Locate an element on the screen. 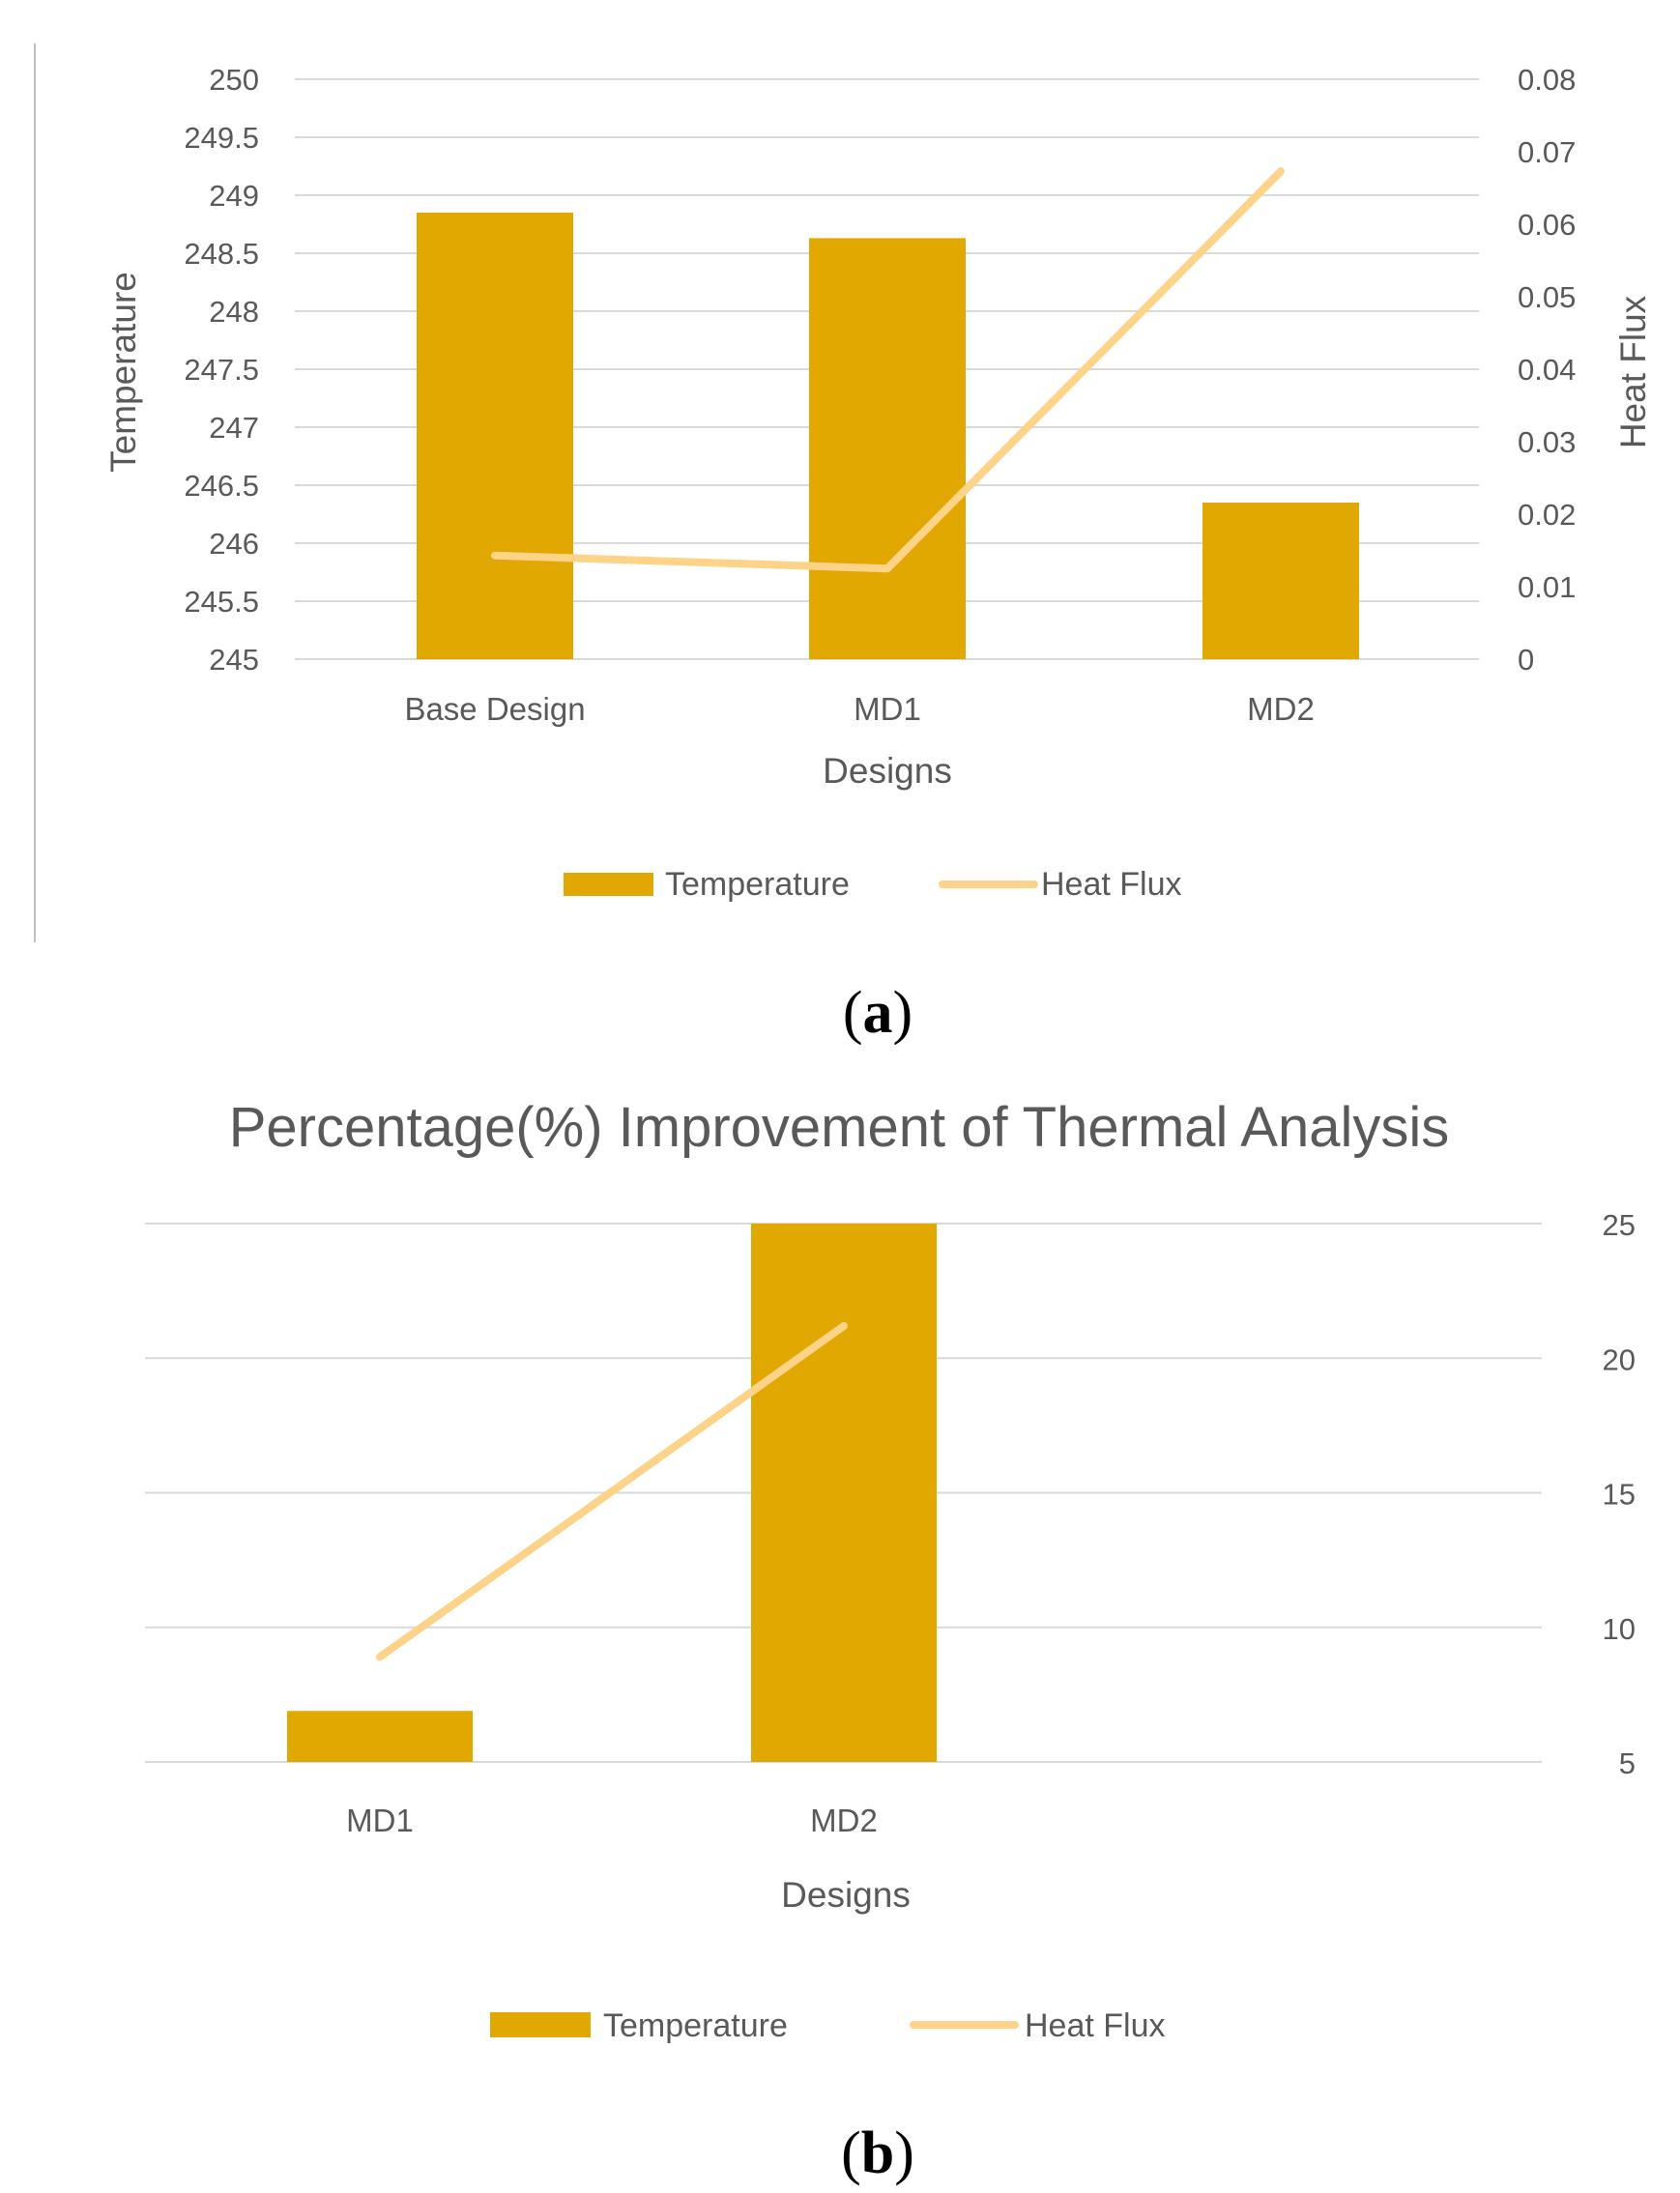 The width and height of the screenshot is (1680, 2193). chart-b-y2-tick-label: 20 is located at coordinates (1620, 1359).